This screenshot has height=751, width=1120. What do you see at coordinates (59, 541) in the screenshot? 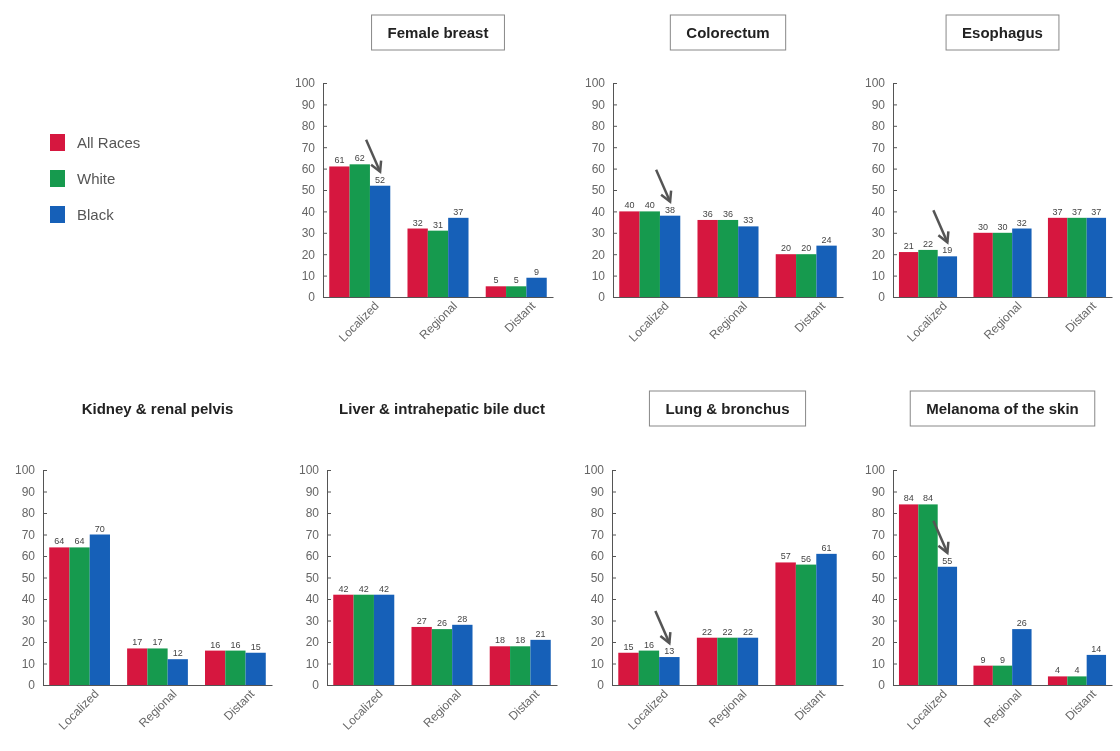
I see `data-label: 64` at bounding box center [59, 541].